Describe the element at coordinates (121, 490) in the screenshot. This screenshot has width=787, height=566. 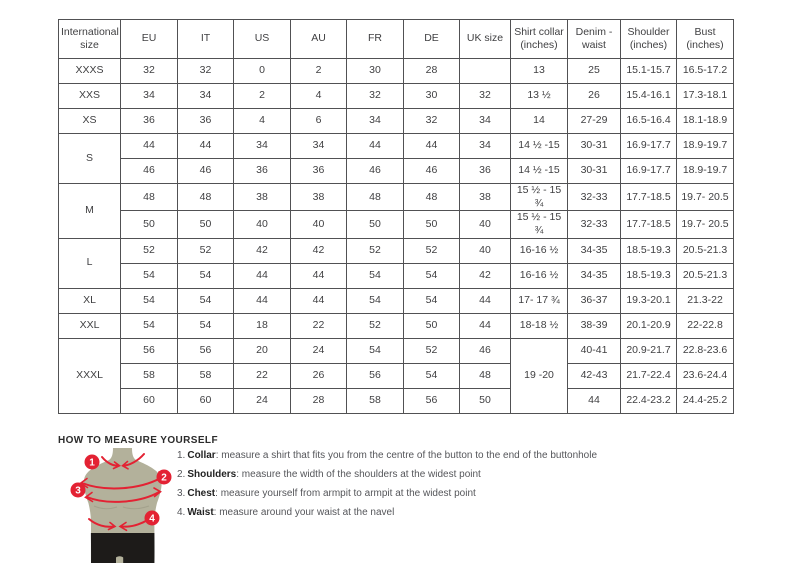
I see `marker-circles: 1 2 3 4` at that location.